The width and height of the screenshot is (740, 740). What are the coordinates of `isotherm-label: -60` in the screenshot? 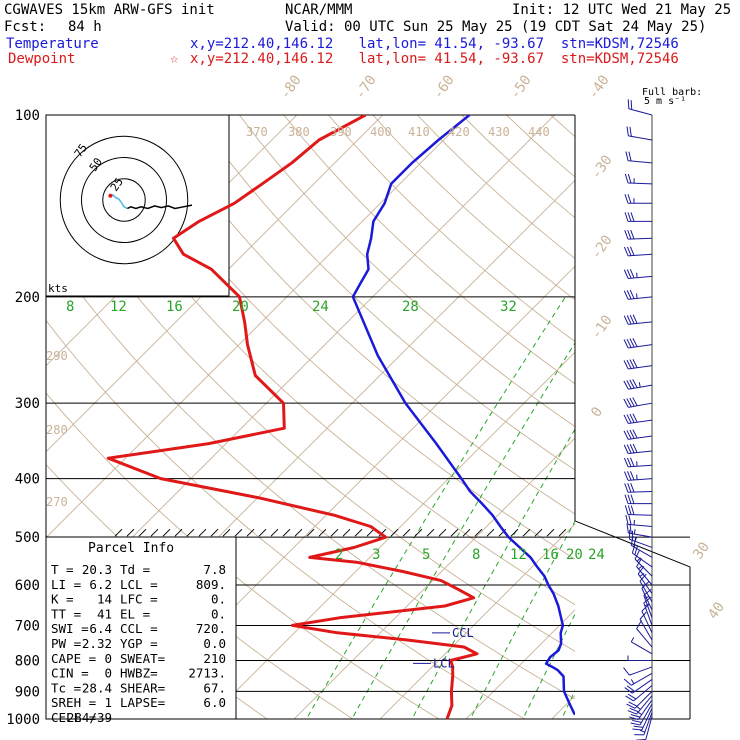 It's located at (444, 87).